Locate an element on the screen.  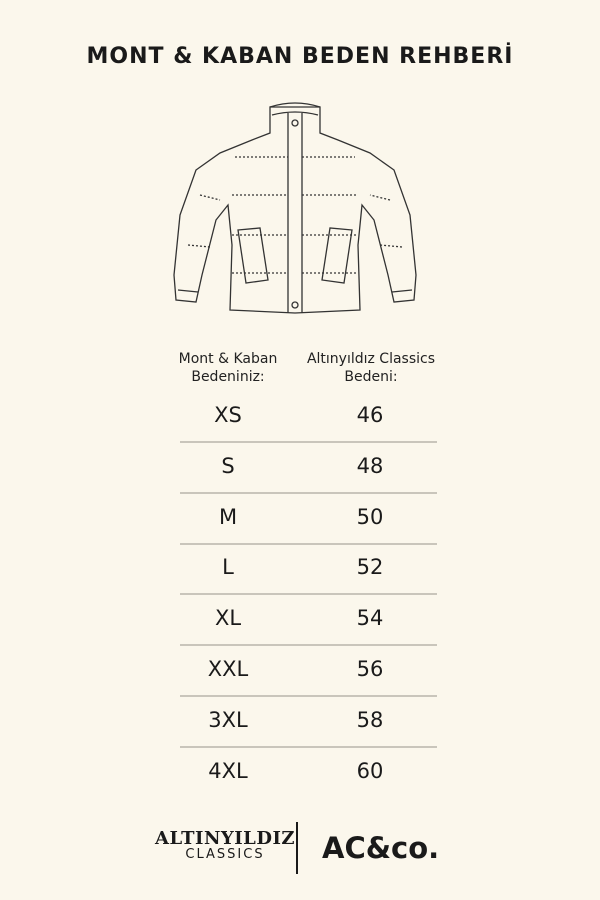
logo1-sub: CLASSICS is located at coordinates (225, 854).